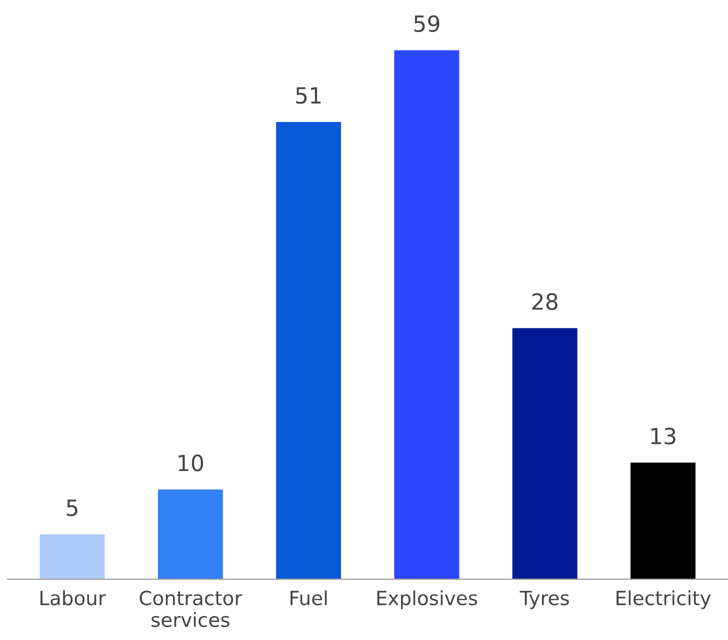 This screenshot has width=728, height=640. Describe the element at coordinates (191, 609) in the screenshot. I see `x-tick-label: Contractor services` at that location.